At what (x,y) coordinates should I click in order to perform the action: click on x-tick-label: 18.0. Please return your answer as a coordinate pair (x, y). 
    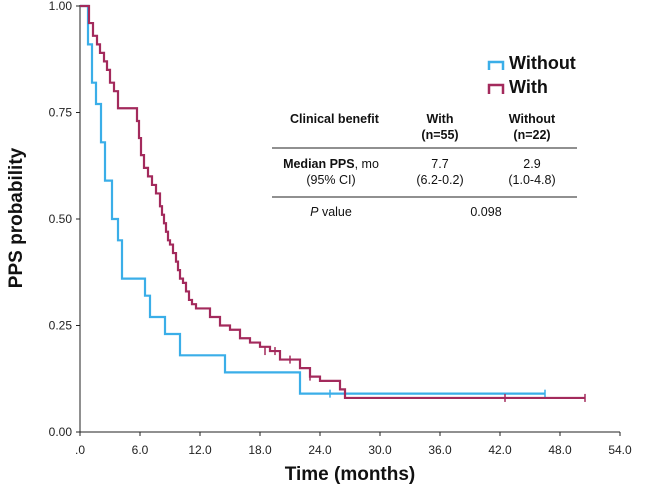
    Looking at the image, I should click on (260, 450).